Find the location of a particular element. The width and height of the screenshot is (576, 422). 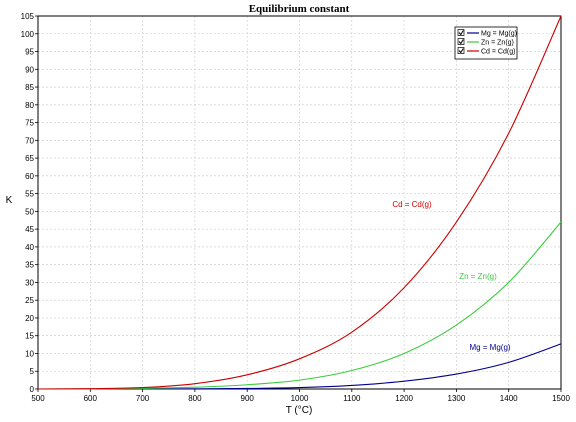

x-tick-label: 700 is located at coordinates (143, 398).